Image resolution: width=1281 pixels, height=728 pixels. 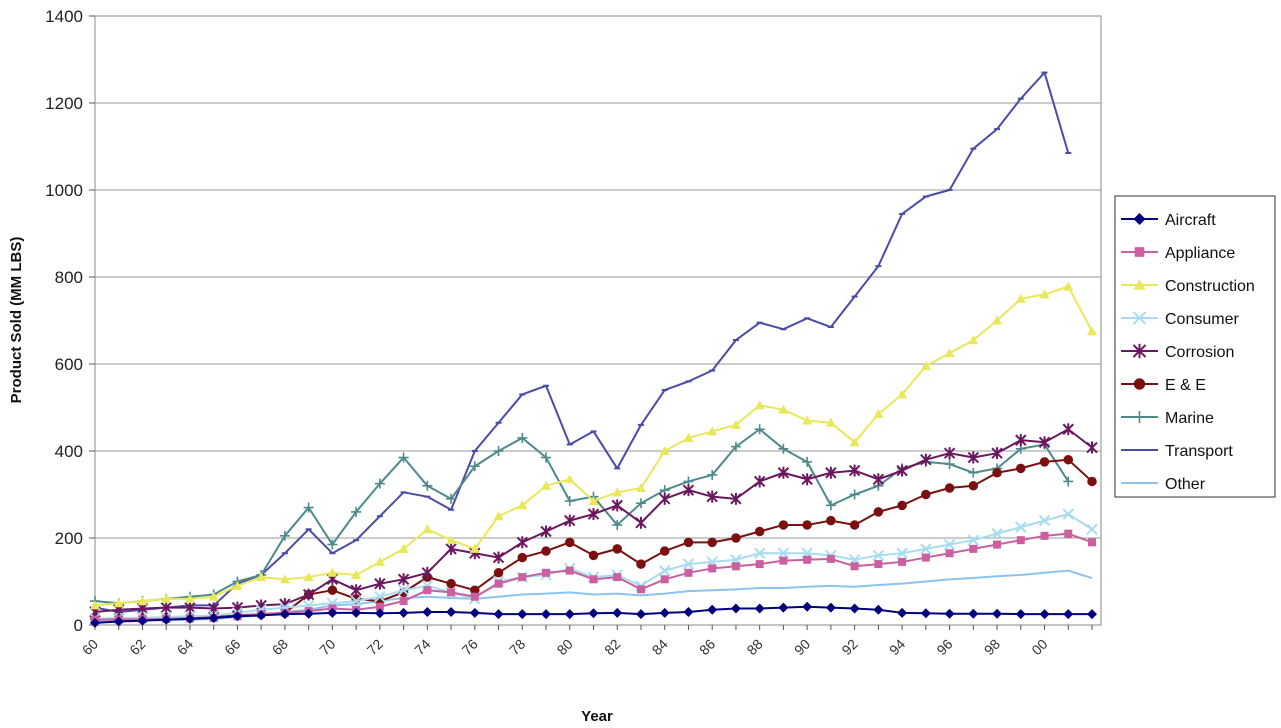 What do you see at coordinates (64, 103) in the screenshot?
I see `y-tick-label: 1200` at bounding box center [64, 103].